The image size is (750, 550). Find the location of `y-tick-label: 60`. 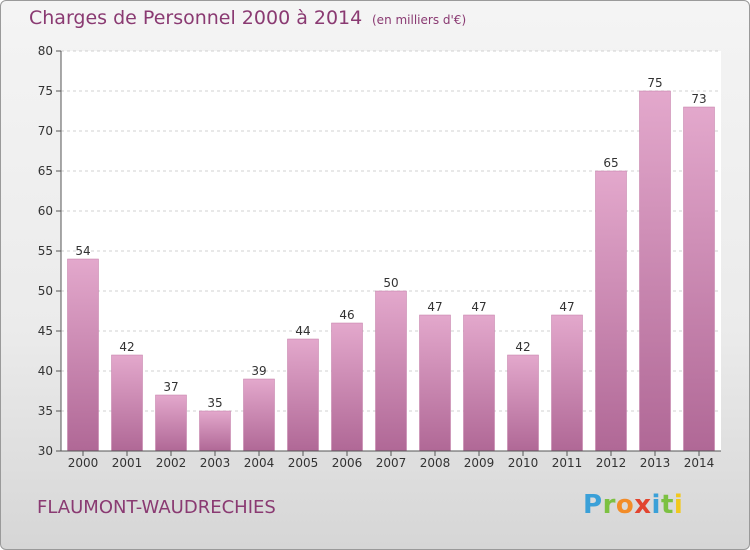

y-tick-label: 60 is located at coordinates (45, 211).